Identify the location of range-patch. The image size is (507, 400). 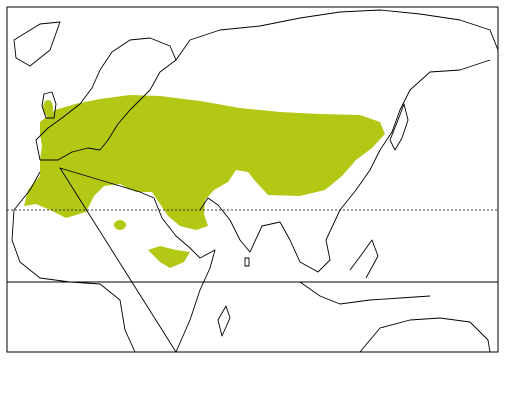
(120, 225).